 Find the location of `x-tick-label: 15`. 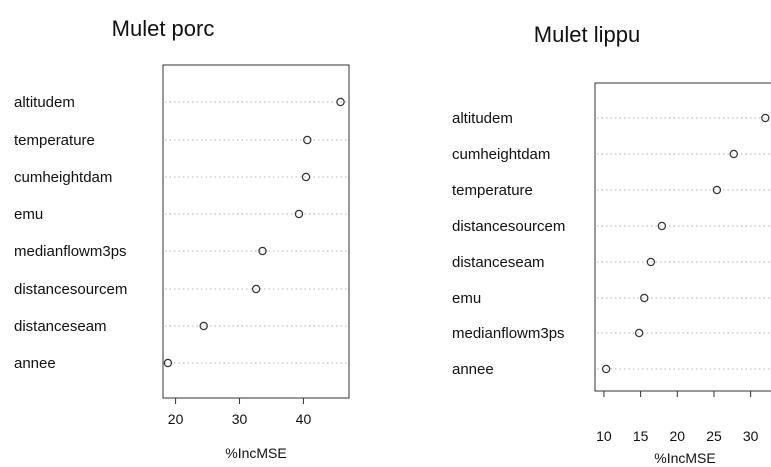

x-tick-label: 15 is located at coordinates (641, 436).